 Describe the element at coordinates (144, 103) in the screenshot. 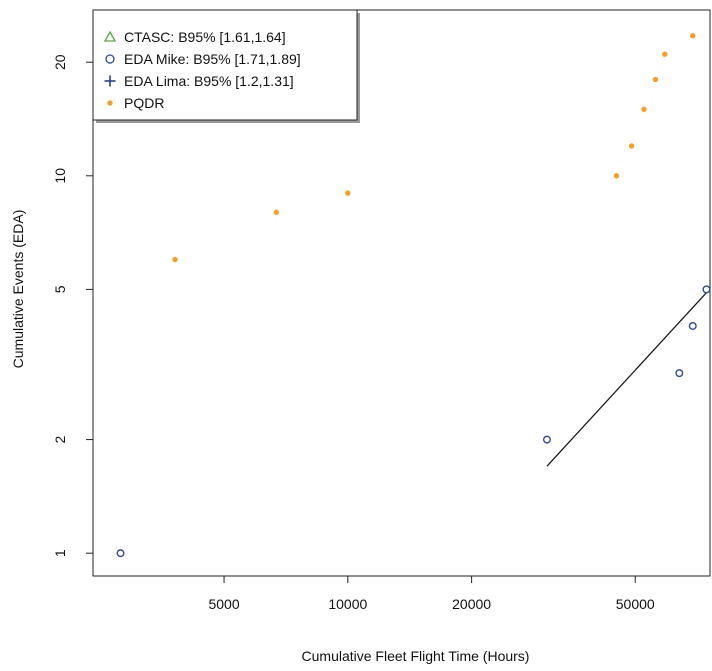

I see `legend-label: PQDR` at that location.